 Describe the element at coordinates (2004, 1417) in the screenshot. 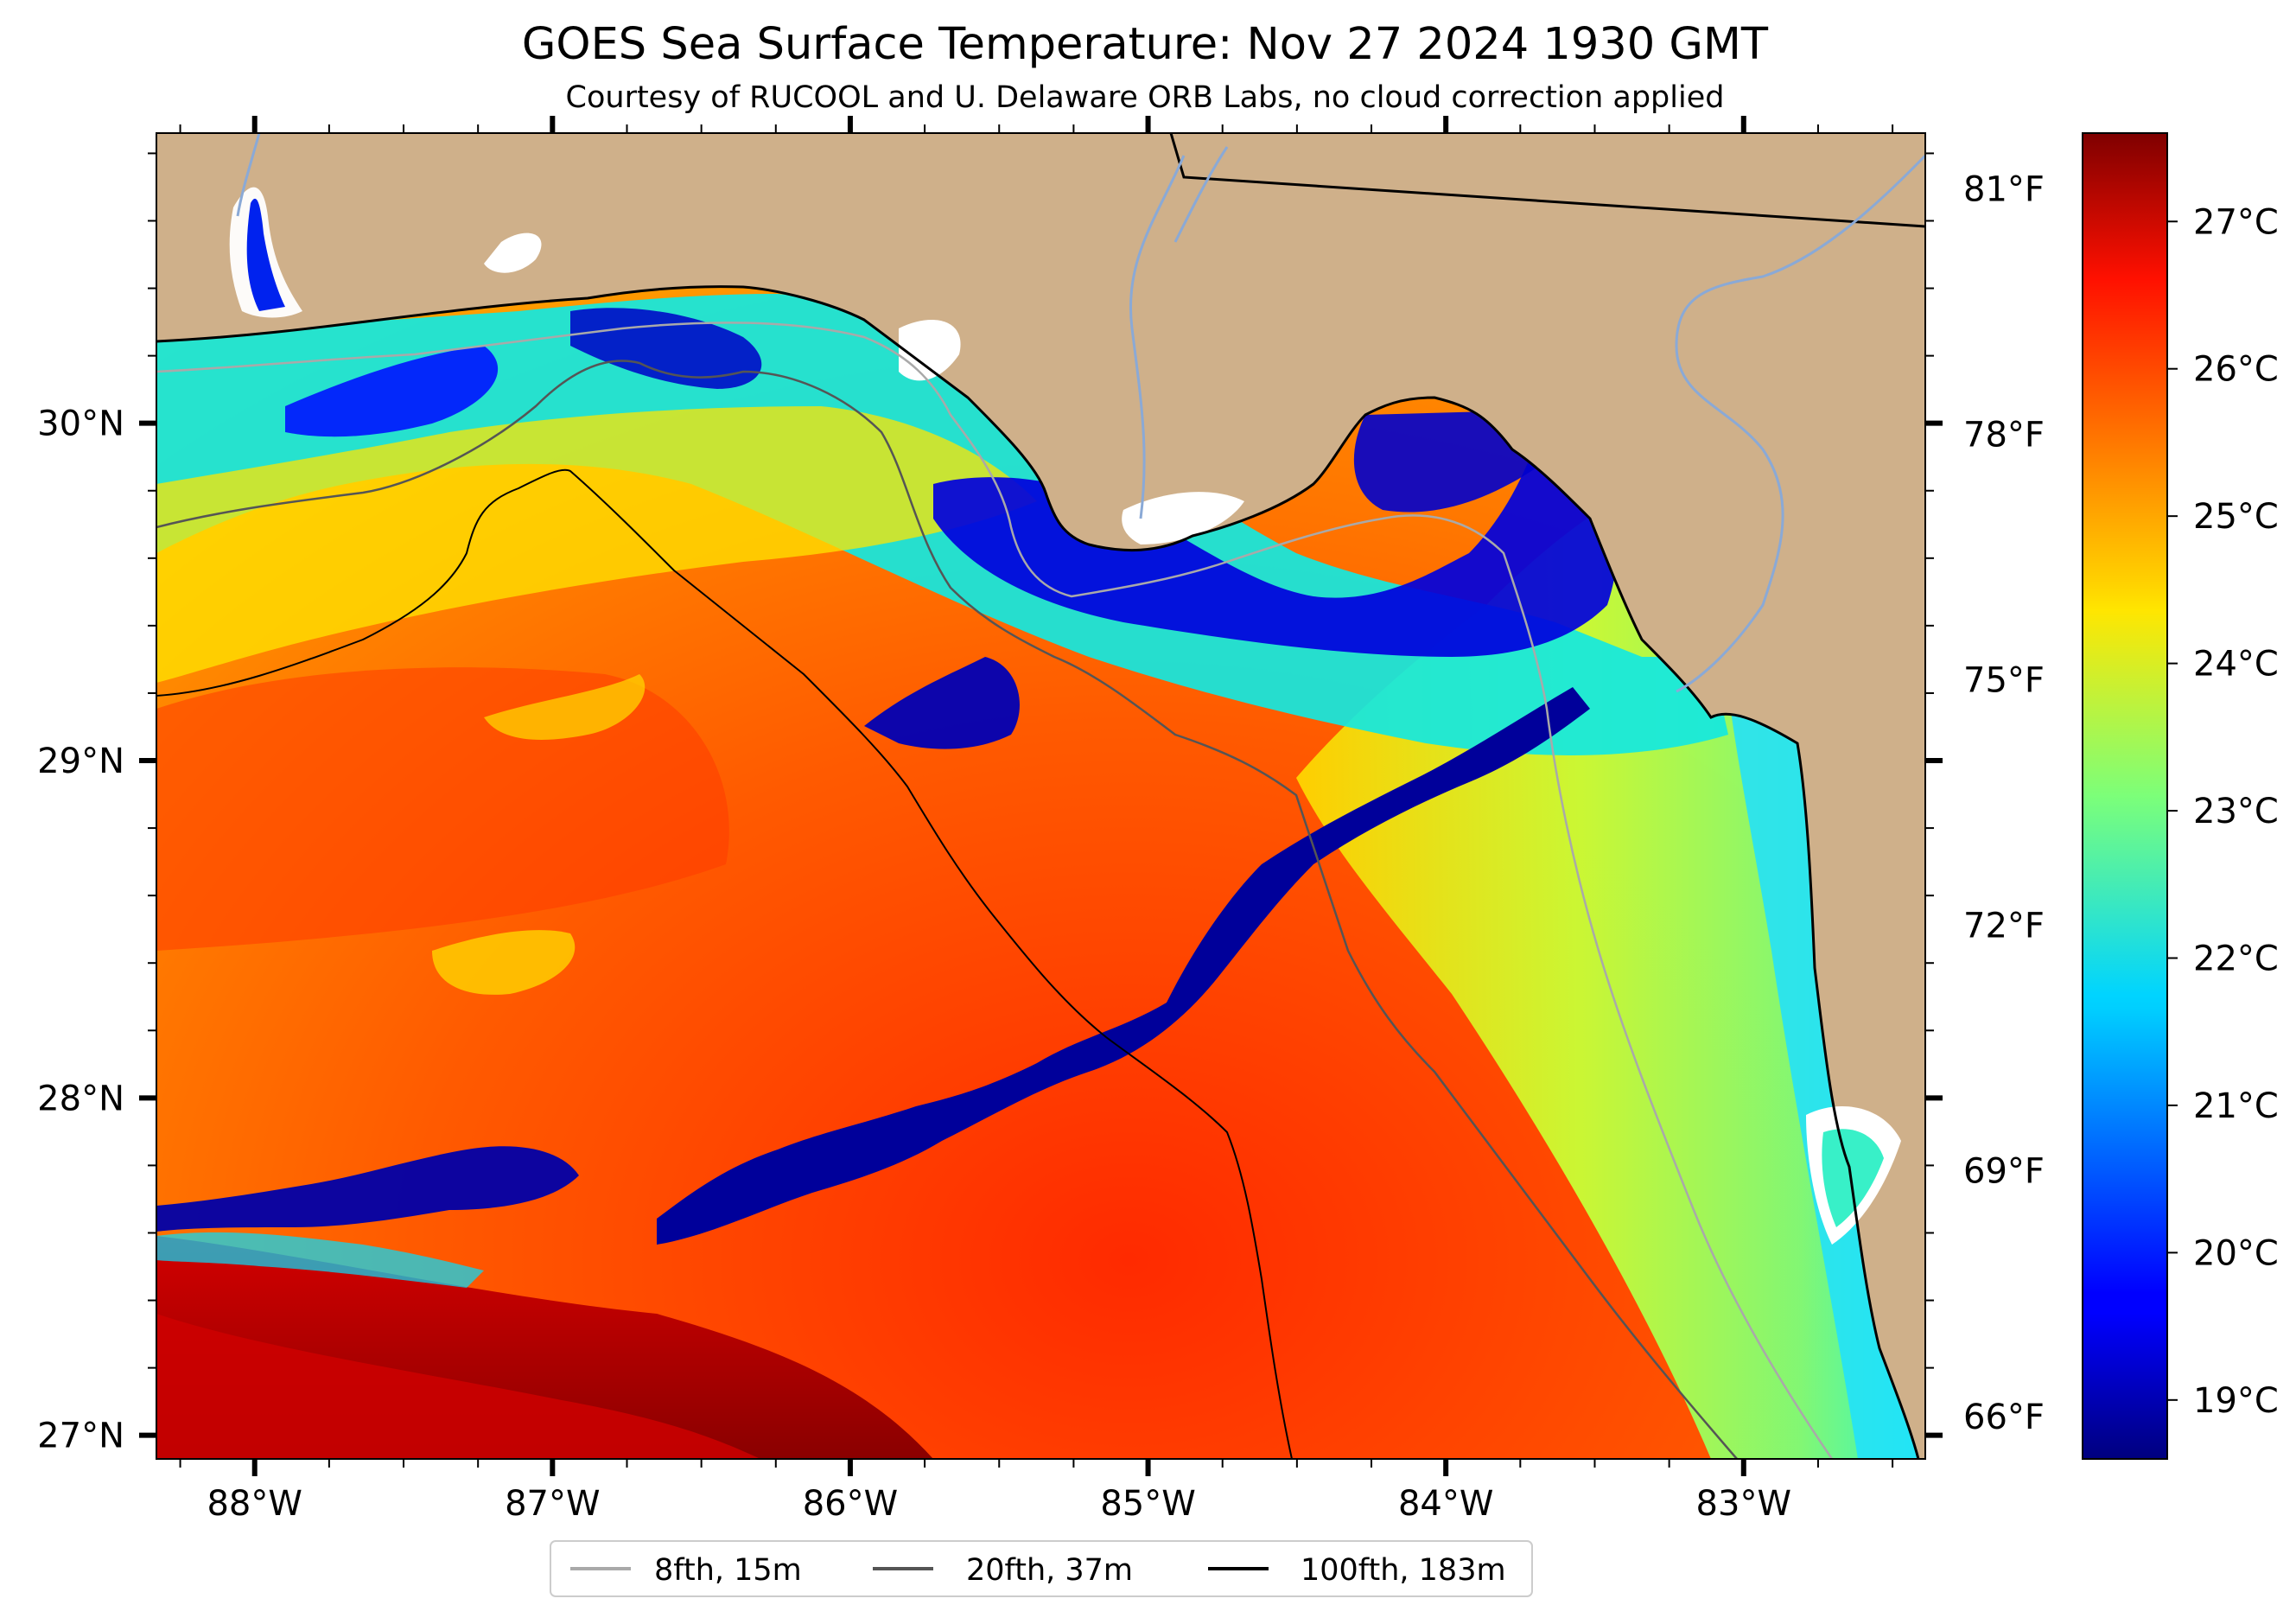

I see `fahrenheit-tick-label: 66°F` at that location.